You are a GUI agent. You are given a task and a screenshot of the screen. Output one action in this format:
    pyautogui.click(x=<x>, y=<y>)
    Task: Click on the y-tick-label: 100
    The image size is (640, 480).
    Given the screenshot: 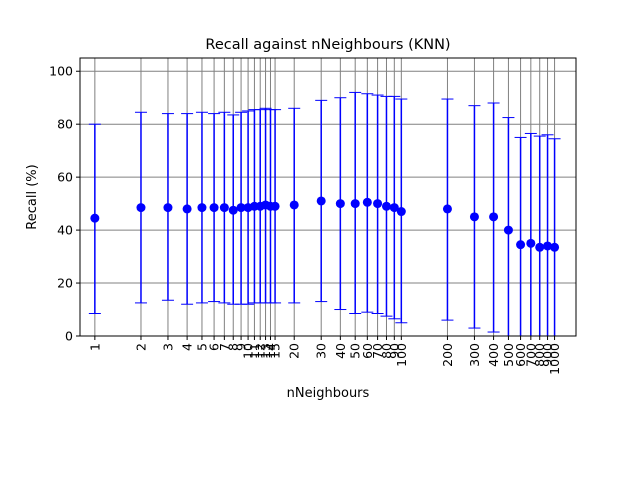 What is the action you would take?
    pyautogui.click(x=61, y=71)
    